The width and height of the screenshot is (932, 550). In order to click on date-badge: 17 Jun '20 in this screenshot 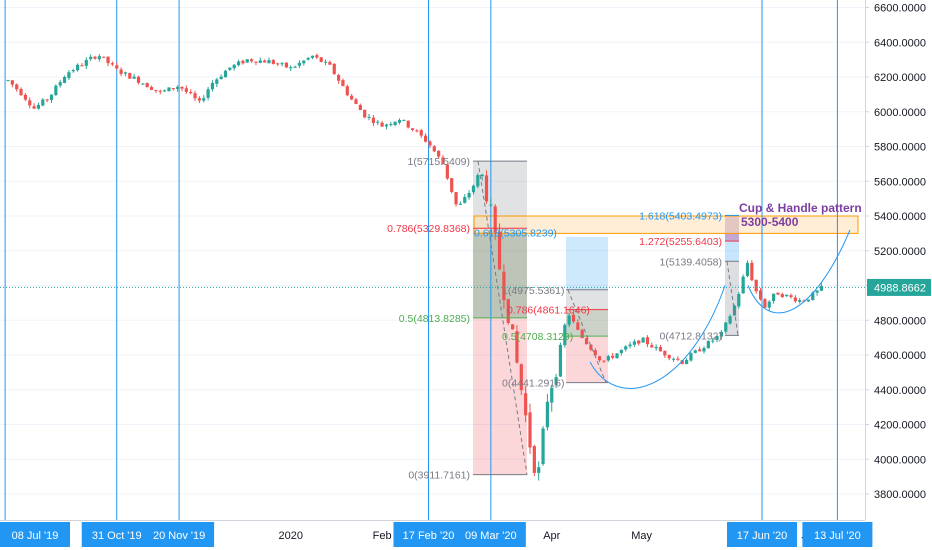, I will do `click(762, 534)`.